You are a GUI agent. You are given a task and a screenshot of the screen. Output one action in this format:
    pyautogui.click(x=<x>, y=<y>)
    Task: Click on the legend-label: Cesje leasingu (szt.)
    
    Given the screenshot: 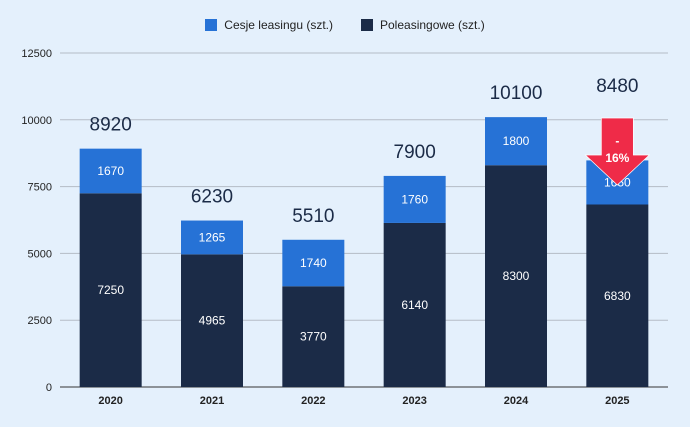 What is the action you would take?
    pyautogui.click(x=278, y=25)
    